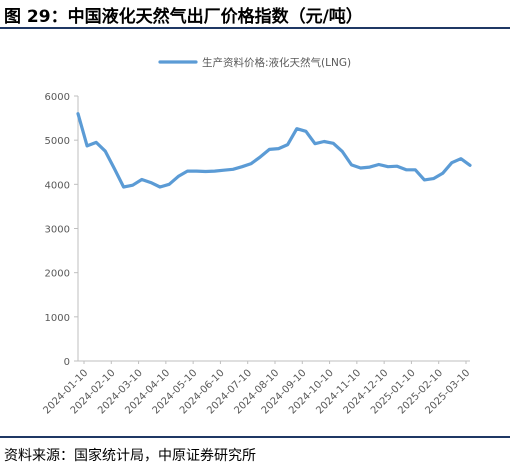 This screenshot has width=510, height=471. Describe the element at coordinates (57, 97) in the screenshot. I see `y-tick-label: 6000` at that location.